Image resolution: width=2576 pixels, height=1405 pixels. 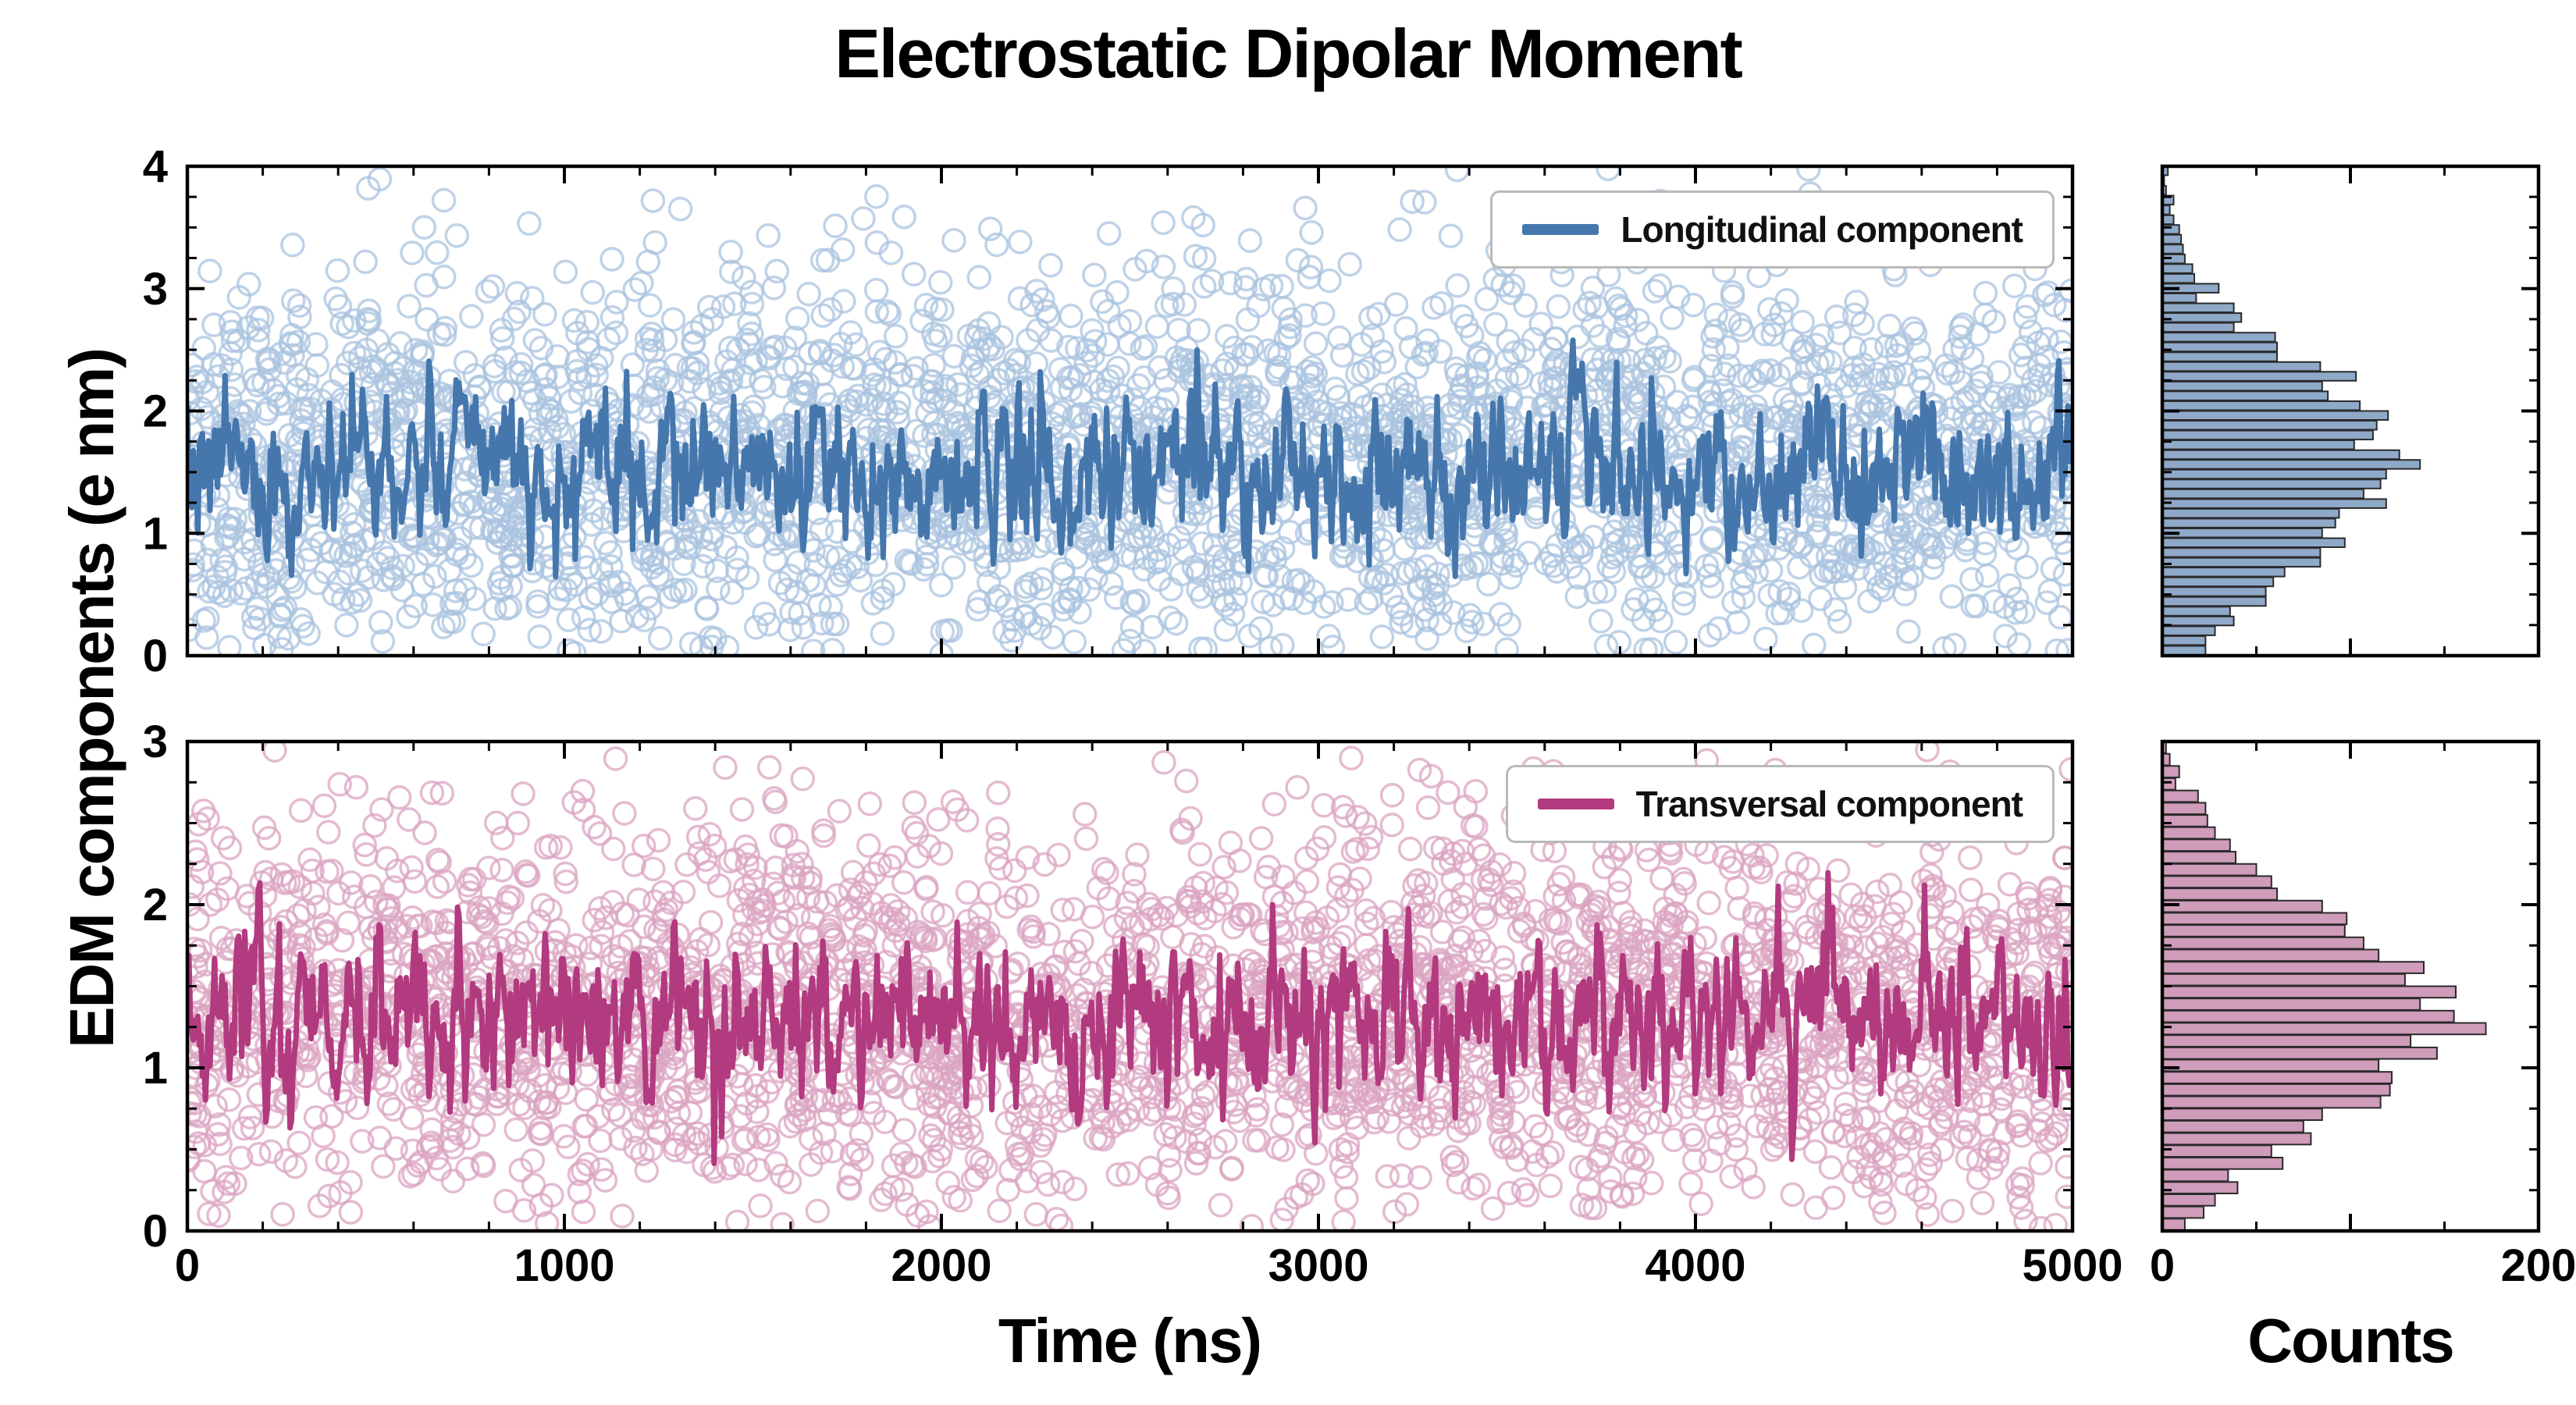 I want to click on y-tick-label: 1, so click(x=155, y=534).